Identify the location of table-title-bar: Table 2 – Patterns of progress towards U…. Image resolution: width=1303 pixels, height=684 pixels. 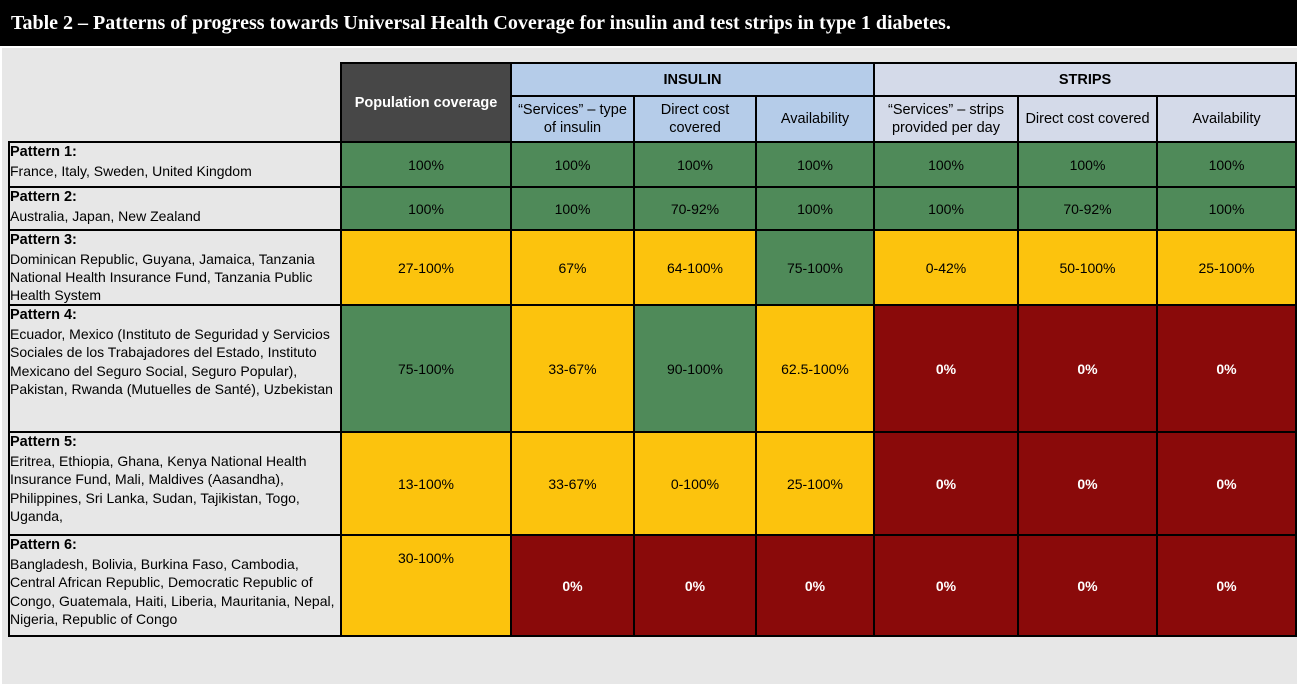
(648, 23).